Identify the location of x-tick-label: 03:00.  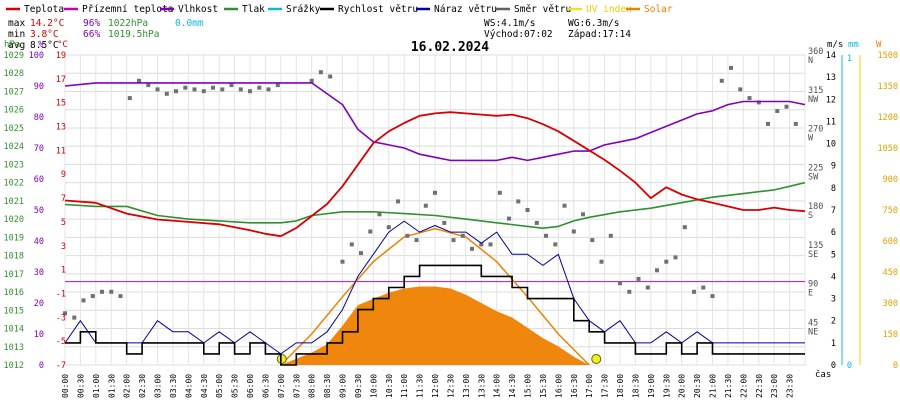
(158, 386).